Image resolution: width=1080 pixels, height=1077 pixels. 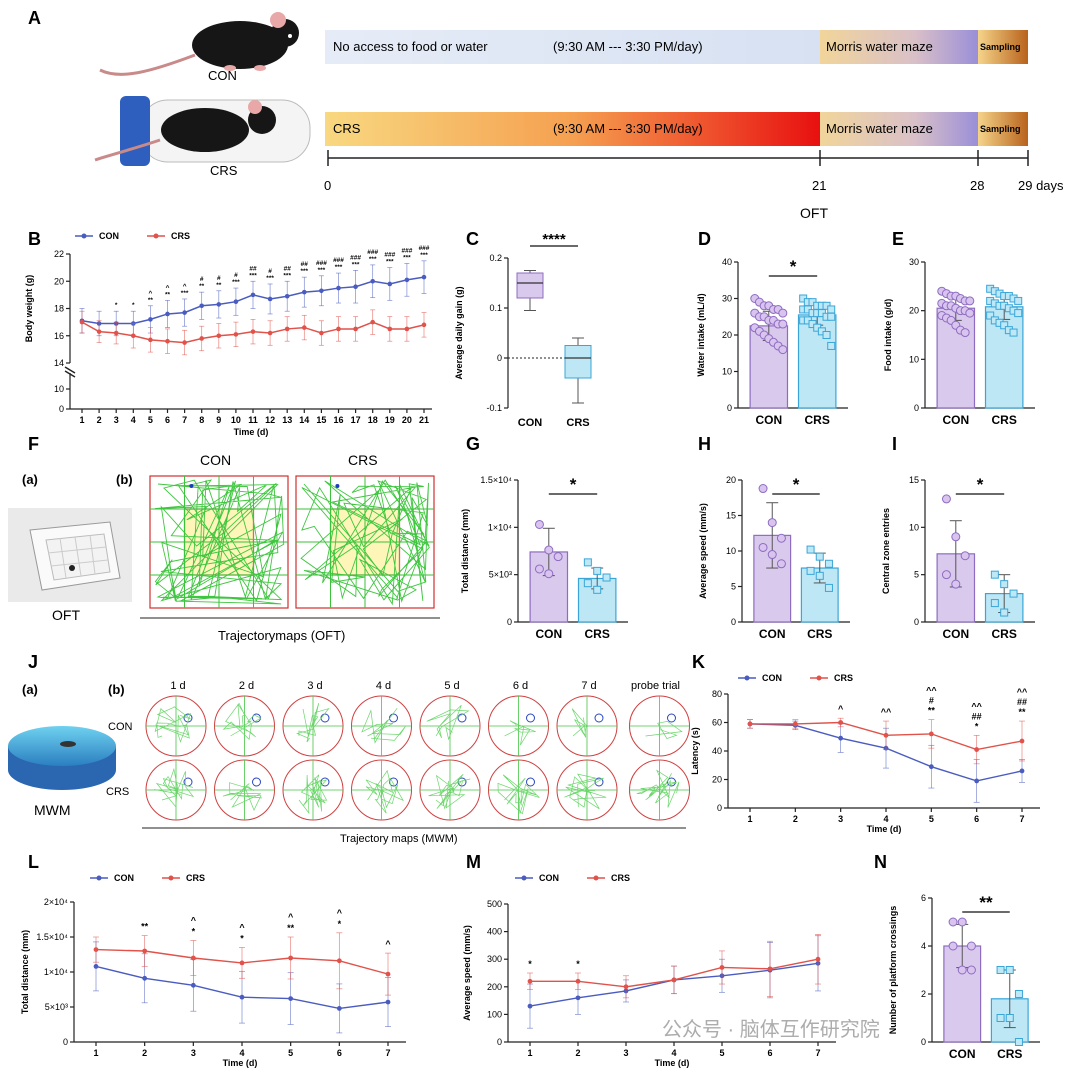 I want to click on B-x-tick-label: 2, so click(x=99, y=420).